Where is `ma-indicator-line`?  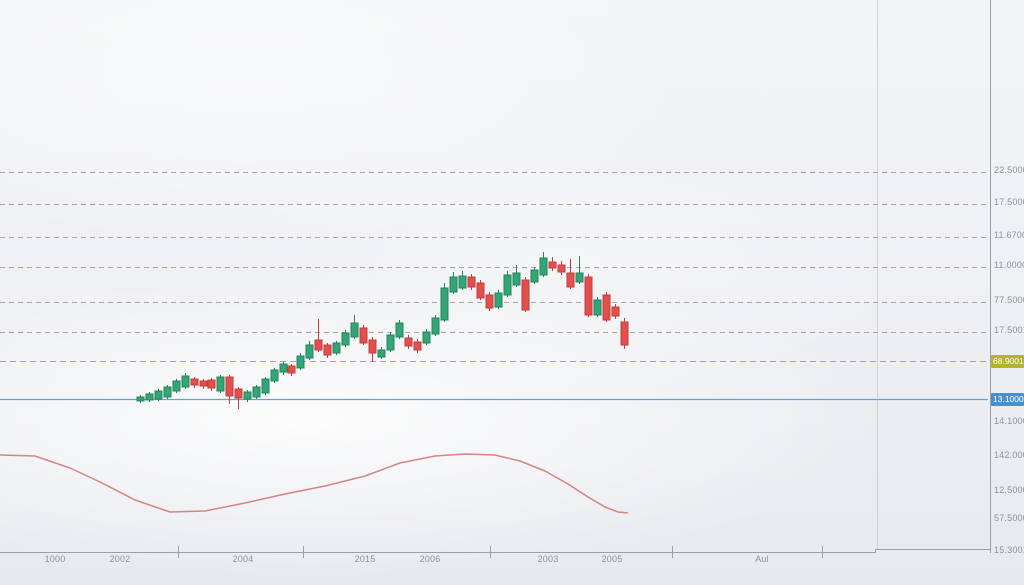
ma-indicator-line is located at coordinates (314, 483).